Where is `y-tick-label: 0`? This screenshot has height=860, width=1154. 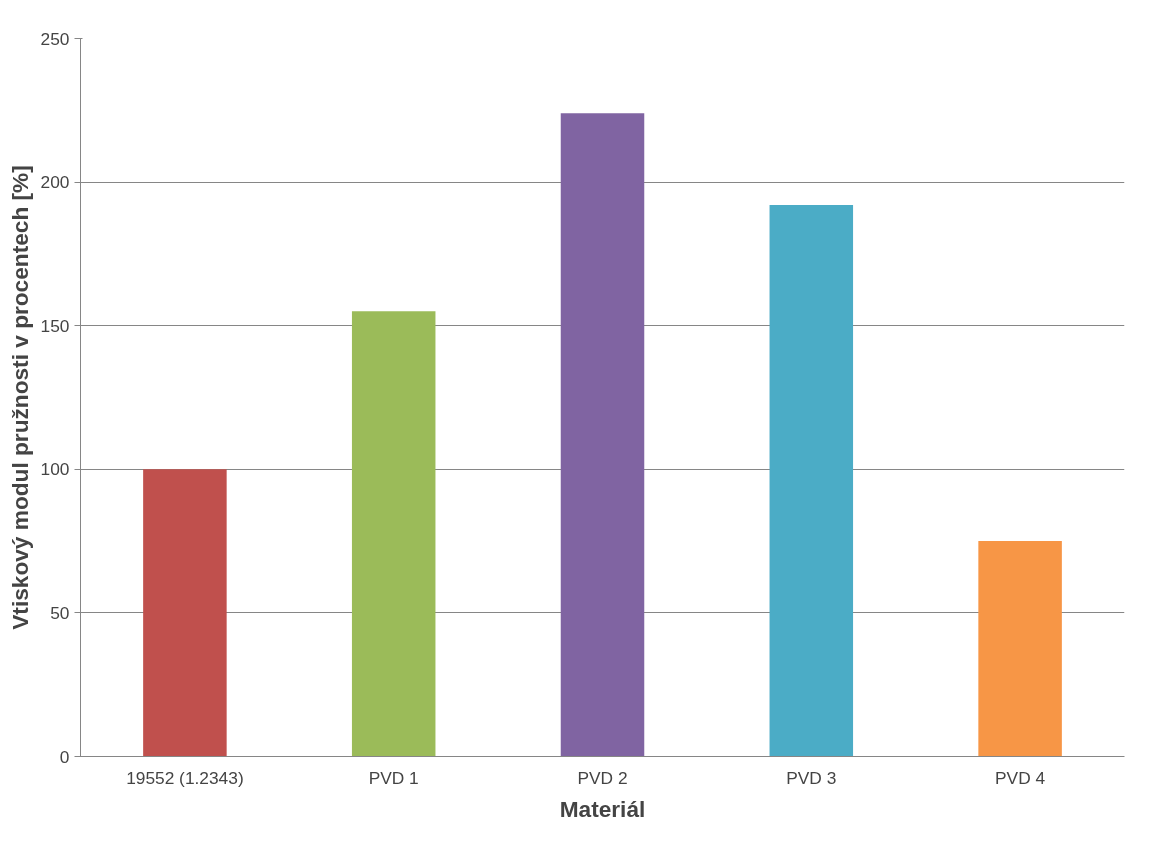
y-tick-label: 0 is located at coordinates (64, 756).